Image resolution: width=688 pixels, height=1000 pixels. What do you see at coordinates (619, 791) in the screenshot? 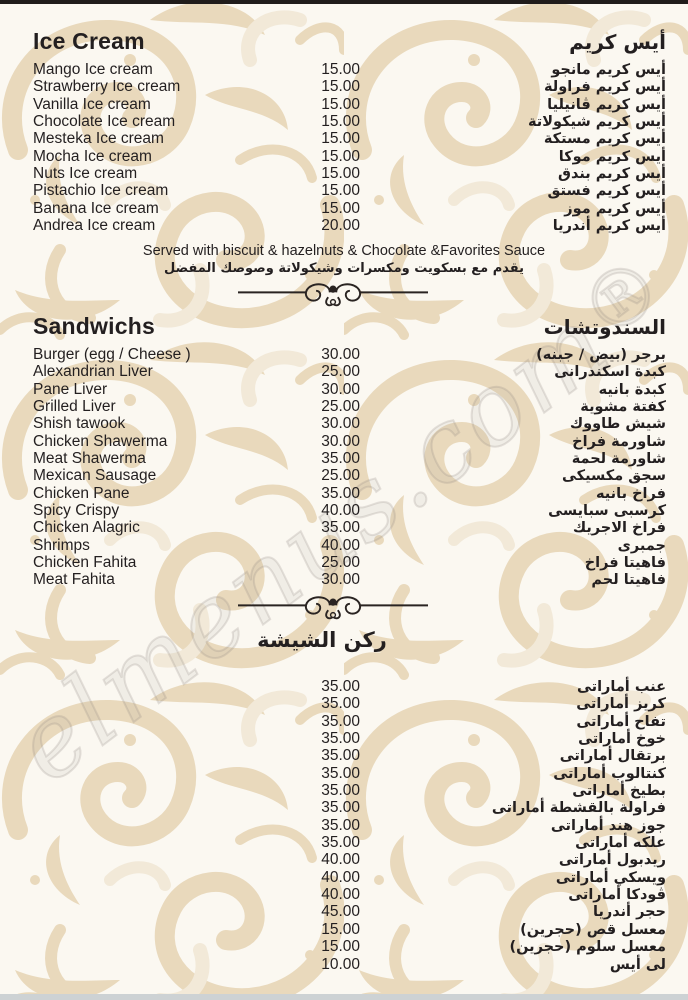
I see `item-name-ar: بطيخ أماراتى` at bounding box center [619, 791].